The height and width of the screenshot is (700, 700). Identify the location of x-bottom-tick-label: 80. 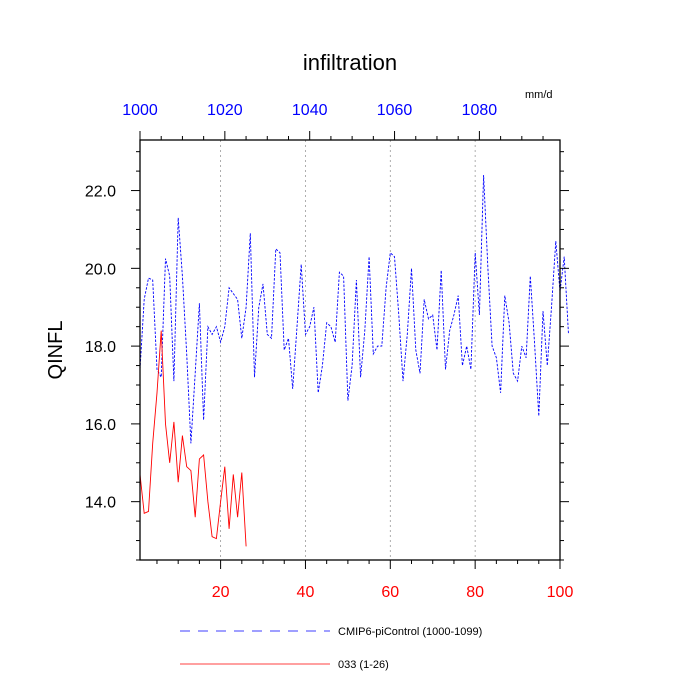
(475, 592).